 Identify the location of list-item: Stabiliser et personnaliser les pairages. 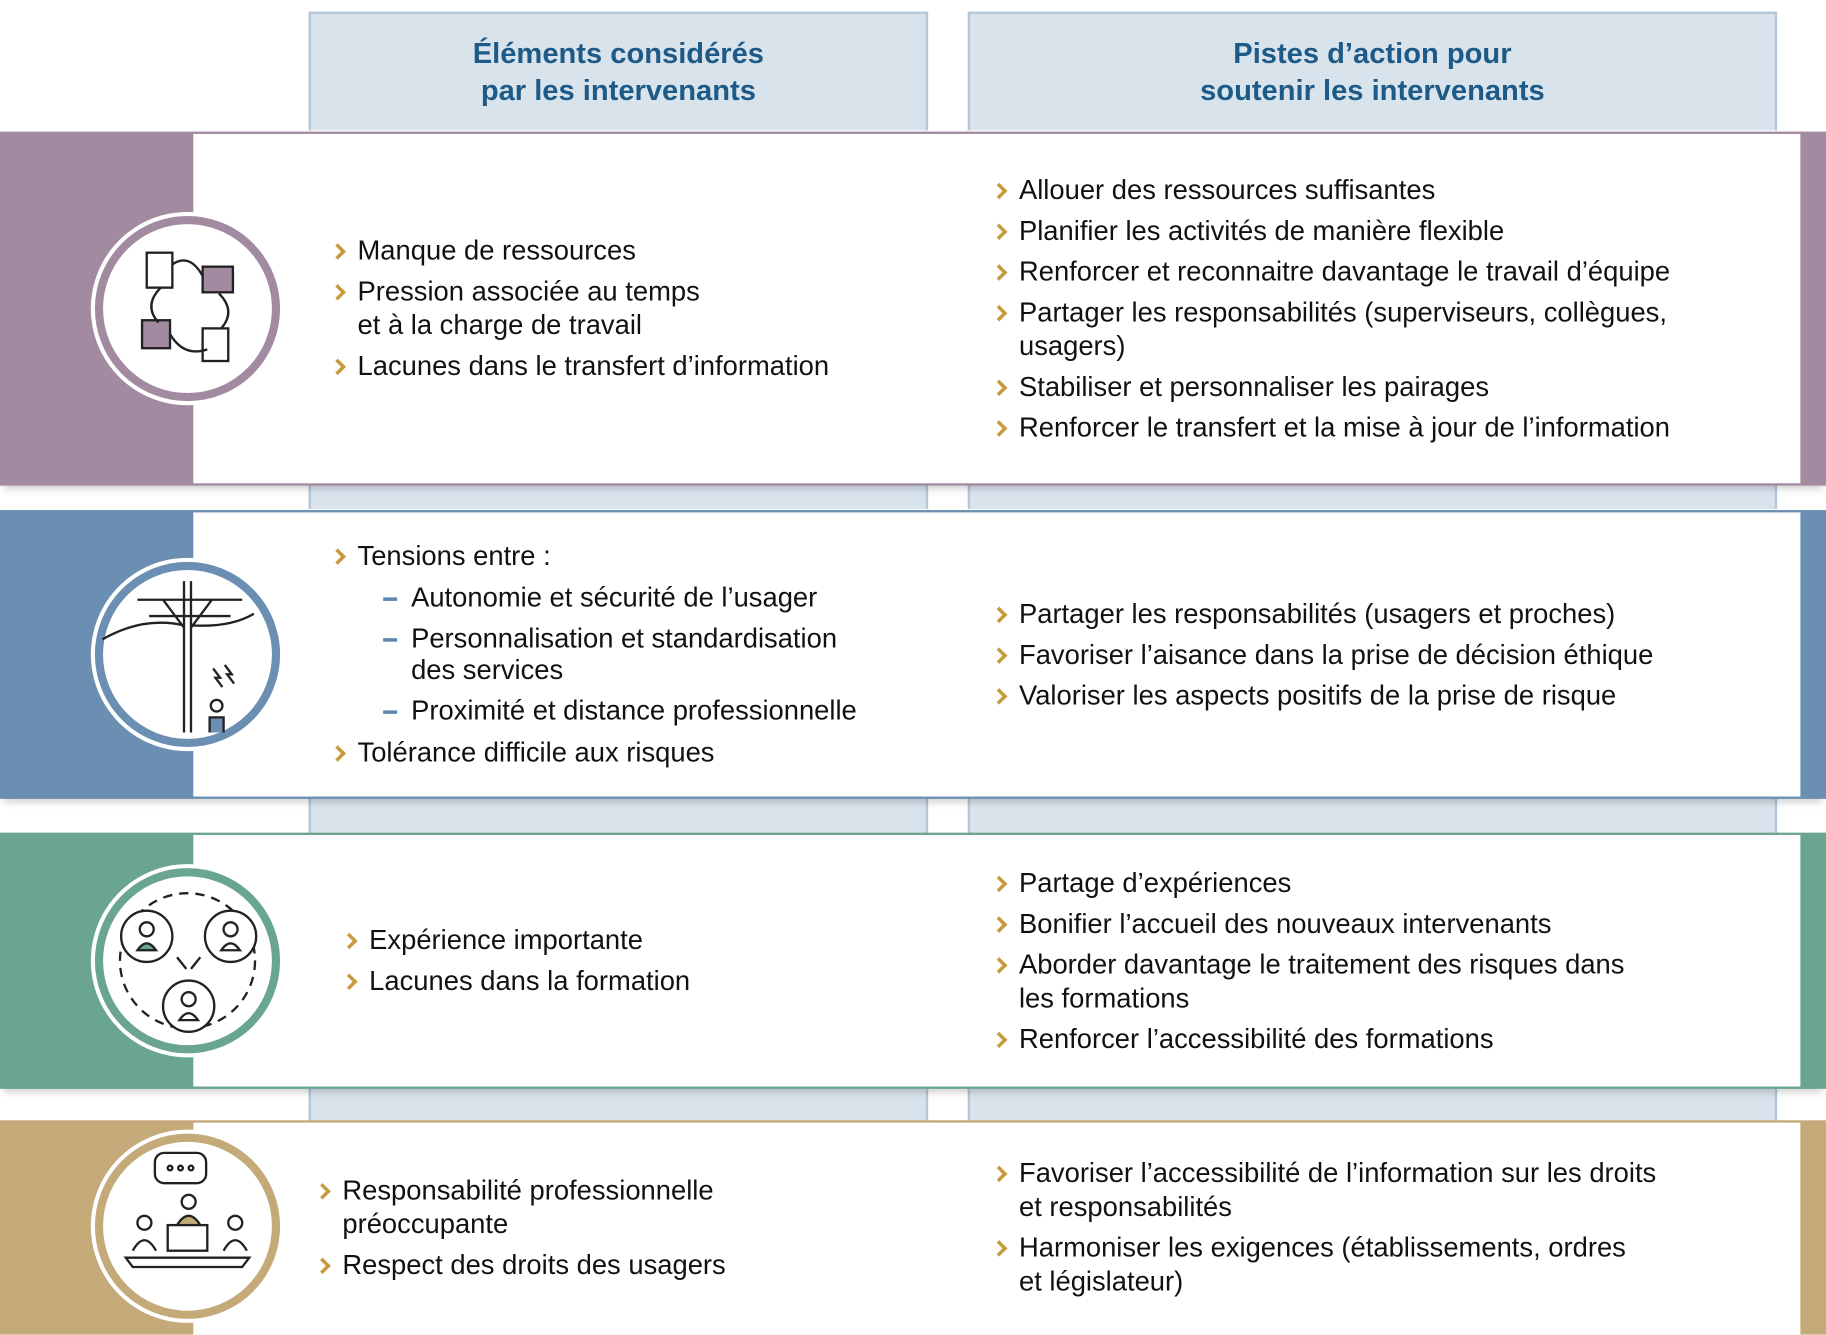
(1395, 387).